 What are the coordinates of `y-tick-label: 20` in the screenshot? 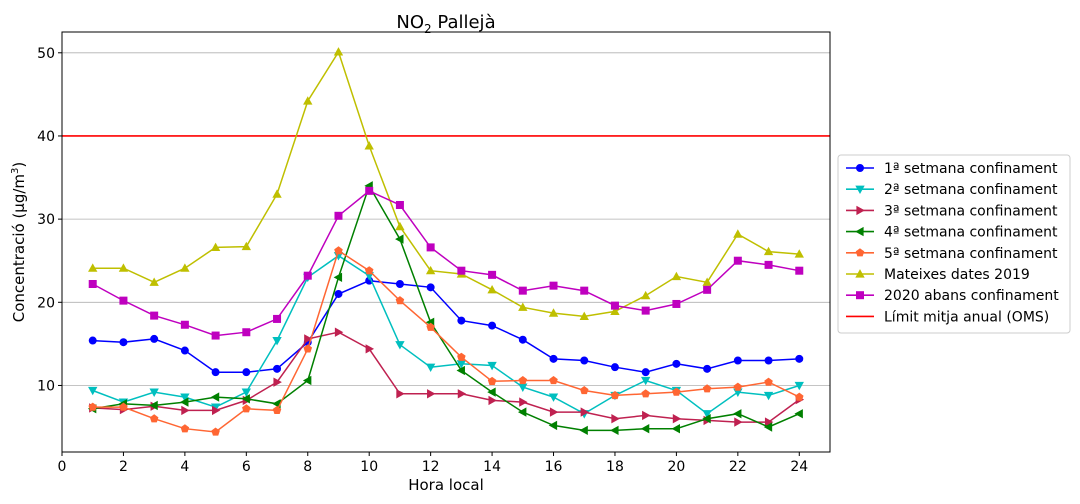 It's located at (46, 303).